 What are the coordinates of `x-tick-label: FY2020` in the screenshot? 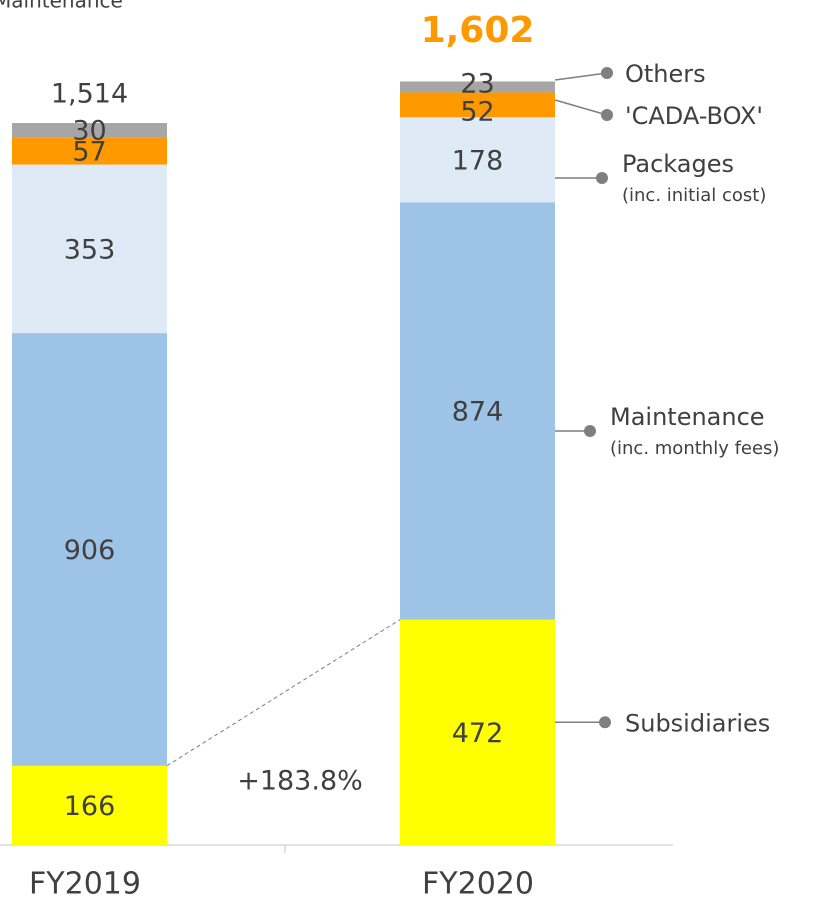 It's located at (478, 883).